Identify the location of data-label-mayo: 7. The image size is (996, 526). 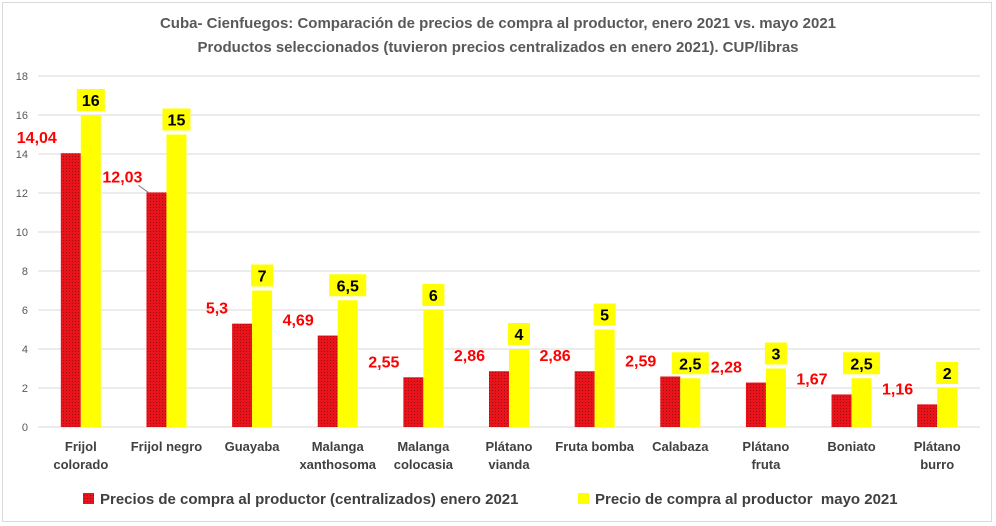
(262, 277).